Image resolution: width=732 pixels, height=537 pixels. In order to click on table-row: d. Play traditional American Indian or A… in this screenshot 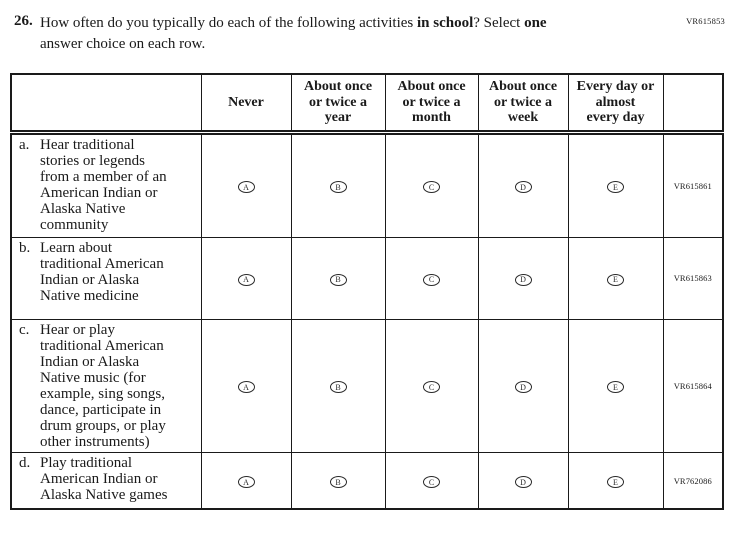, I will do `click(367, 480)`.